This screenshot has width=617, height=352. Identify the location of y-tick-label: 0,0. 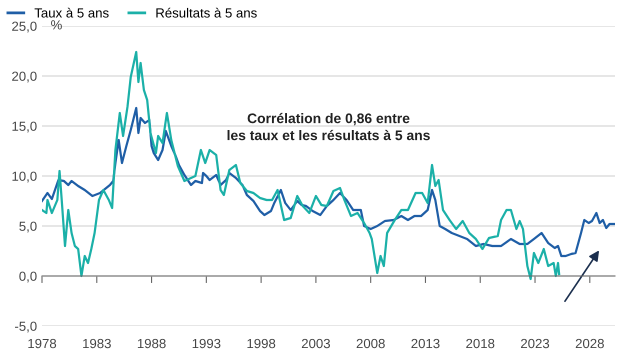
(28, 277).